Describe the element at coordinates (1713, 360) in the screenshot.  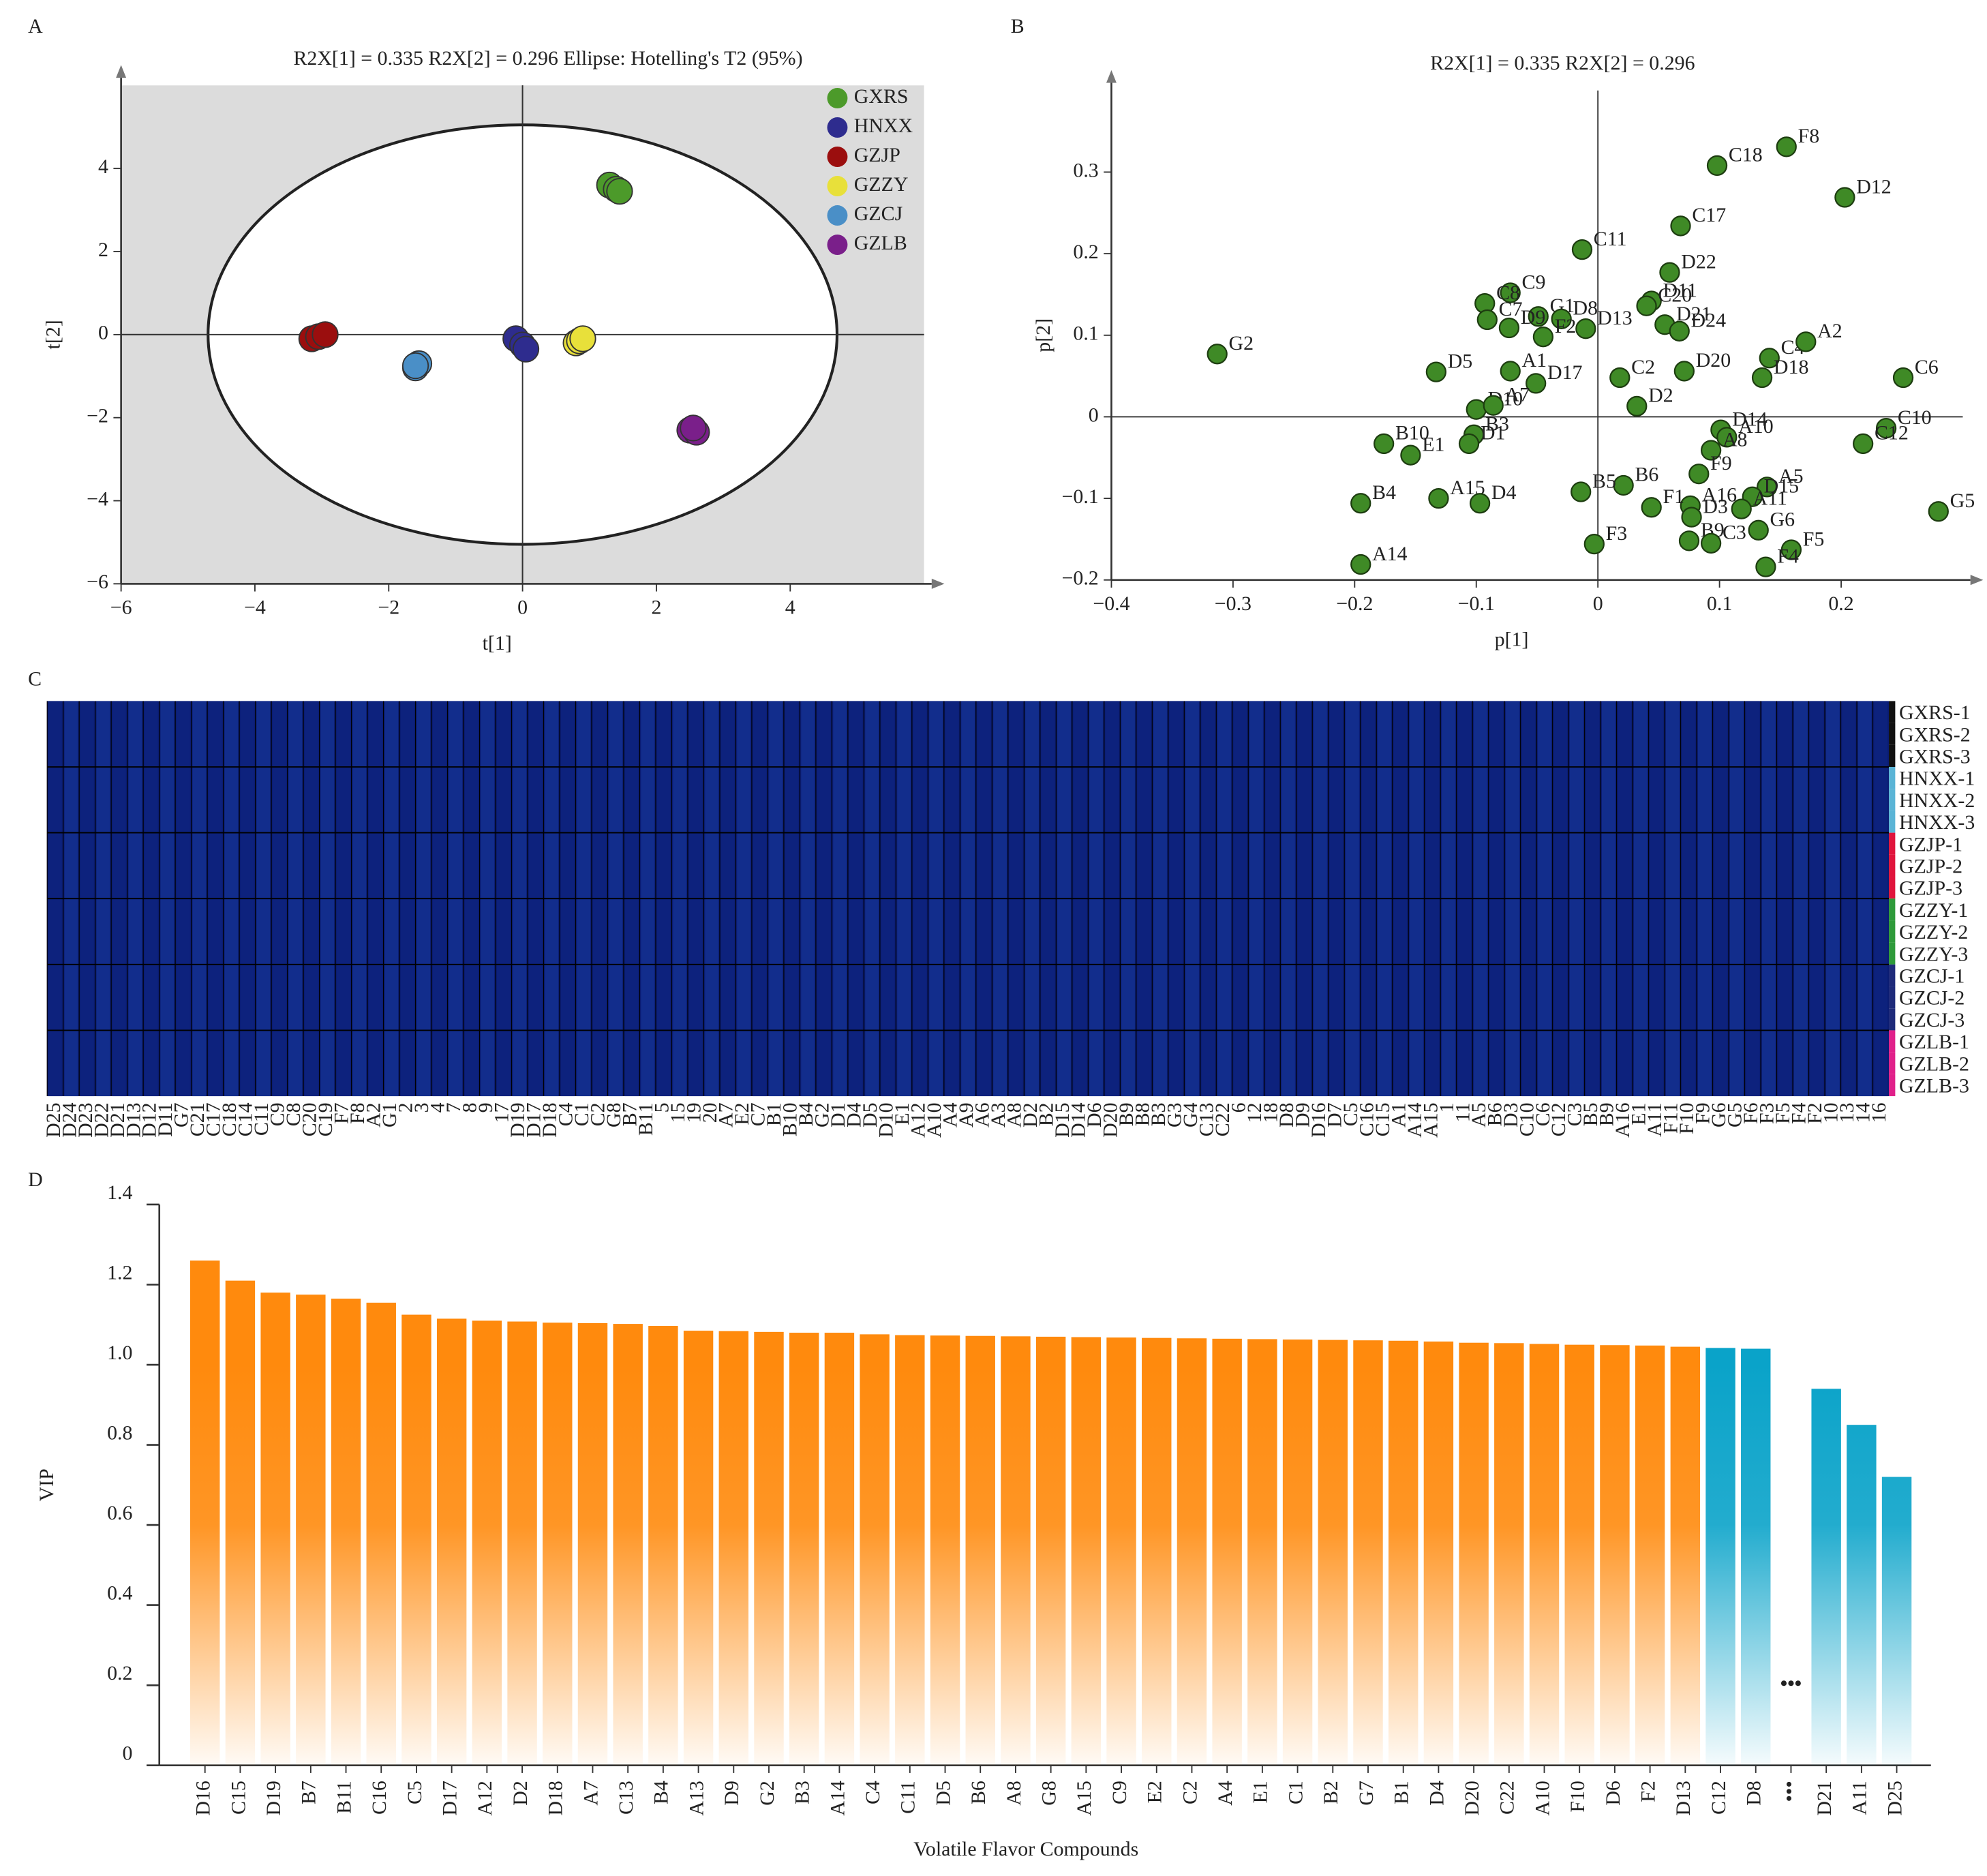
I see `point-label: D20` at that location.